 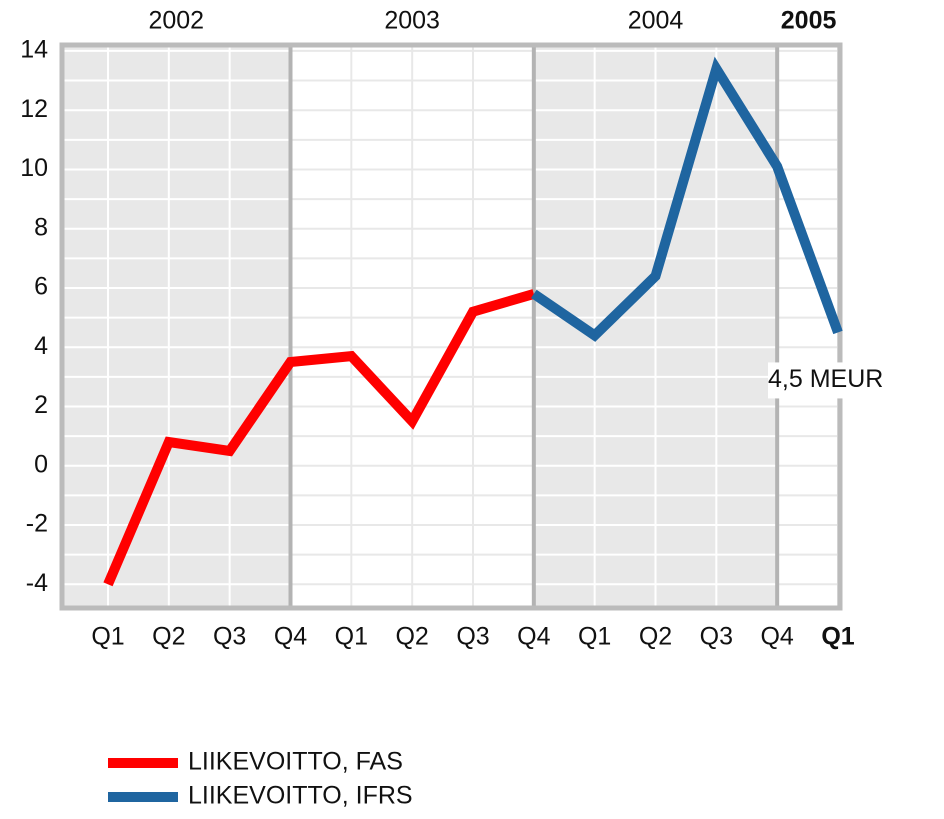 What do you see at coordinates (809, 21) in the screenshot?
I see `year-label: 2005` at bounding box center [809, 21].